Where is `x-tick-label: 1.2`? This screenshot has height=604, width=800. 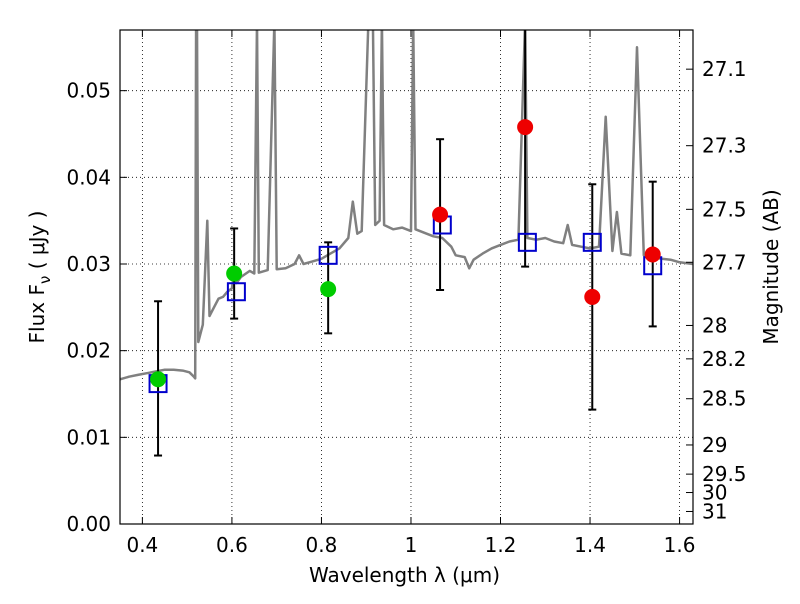
x-tick-label: 1.2 is located at coordinates (501, 545).